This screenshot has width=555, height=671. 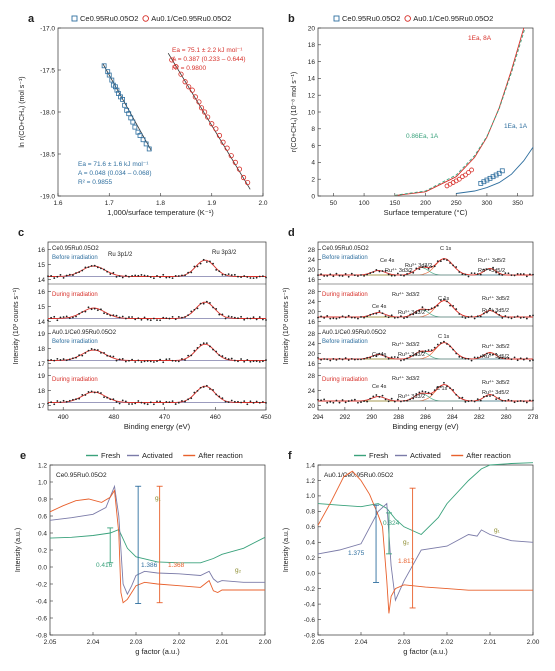 I want to click on y-tick-label: 0.6, so click(x=310, y=527).